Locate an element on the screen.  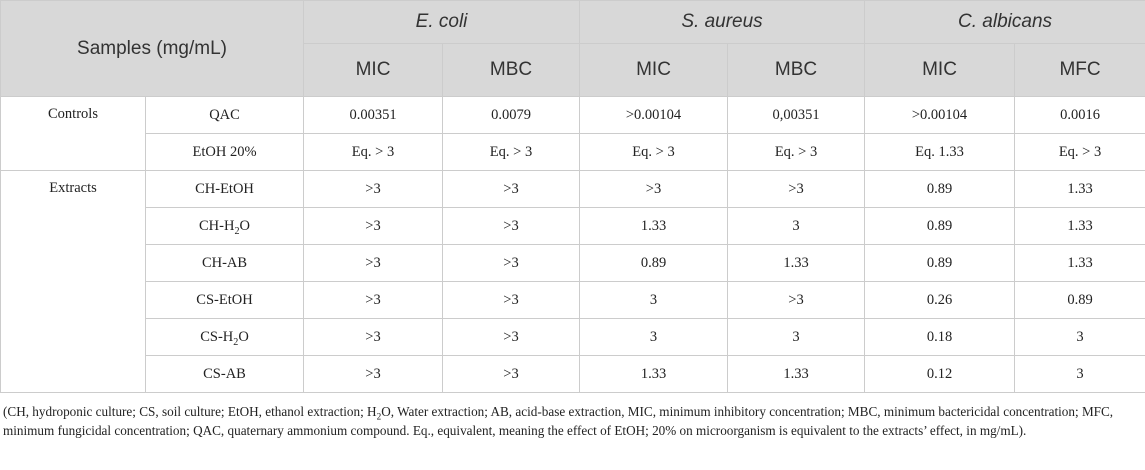
sample-name: CS-H2O is located at coordinates (224, 337).